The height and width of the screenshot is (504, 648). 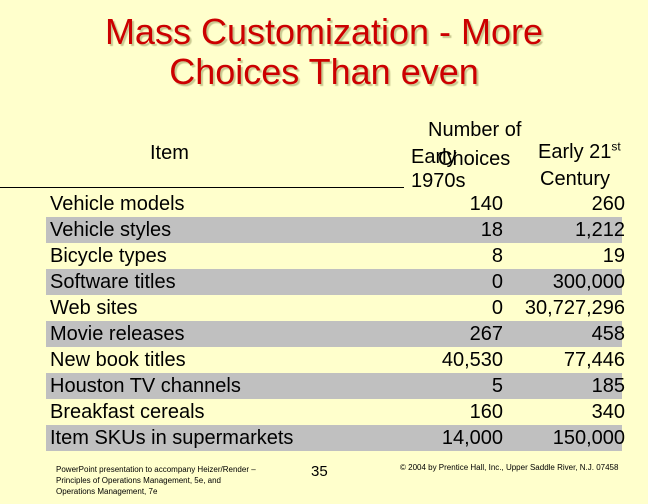 What do you see at coordinates (472, 360) in the screenshot?
I see `row-value-1970s: 40,530` at bounding box center [472, 360].